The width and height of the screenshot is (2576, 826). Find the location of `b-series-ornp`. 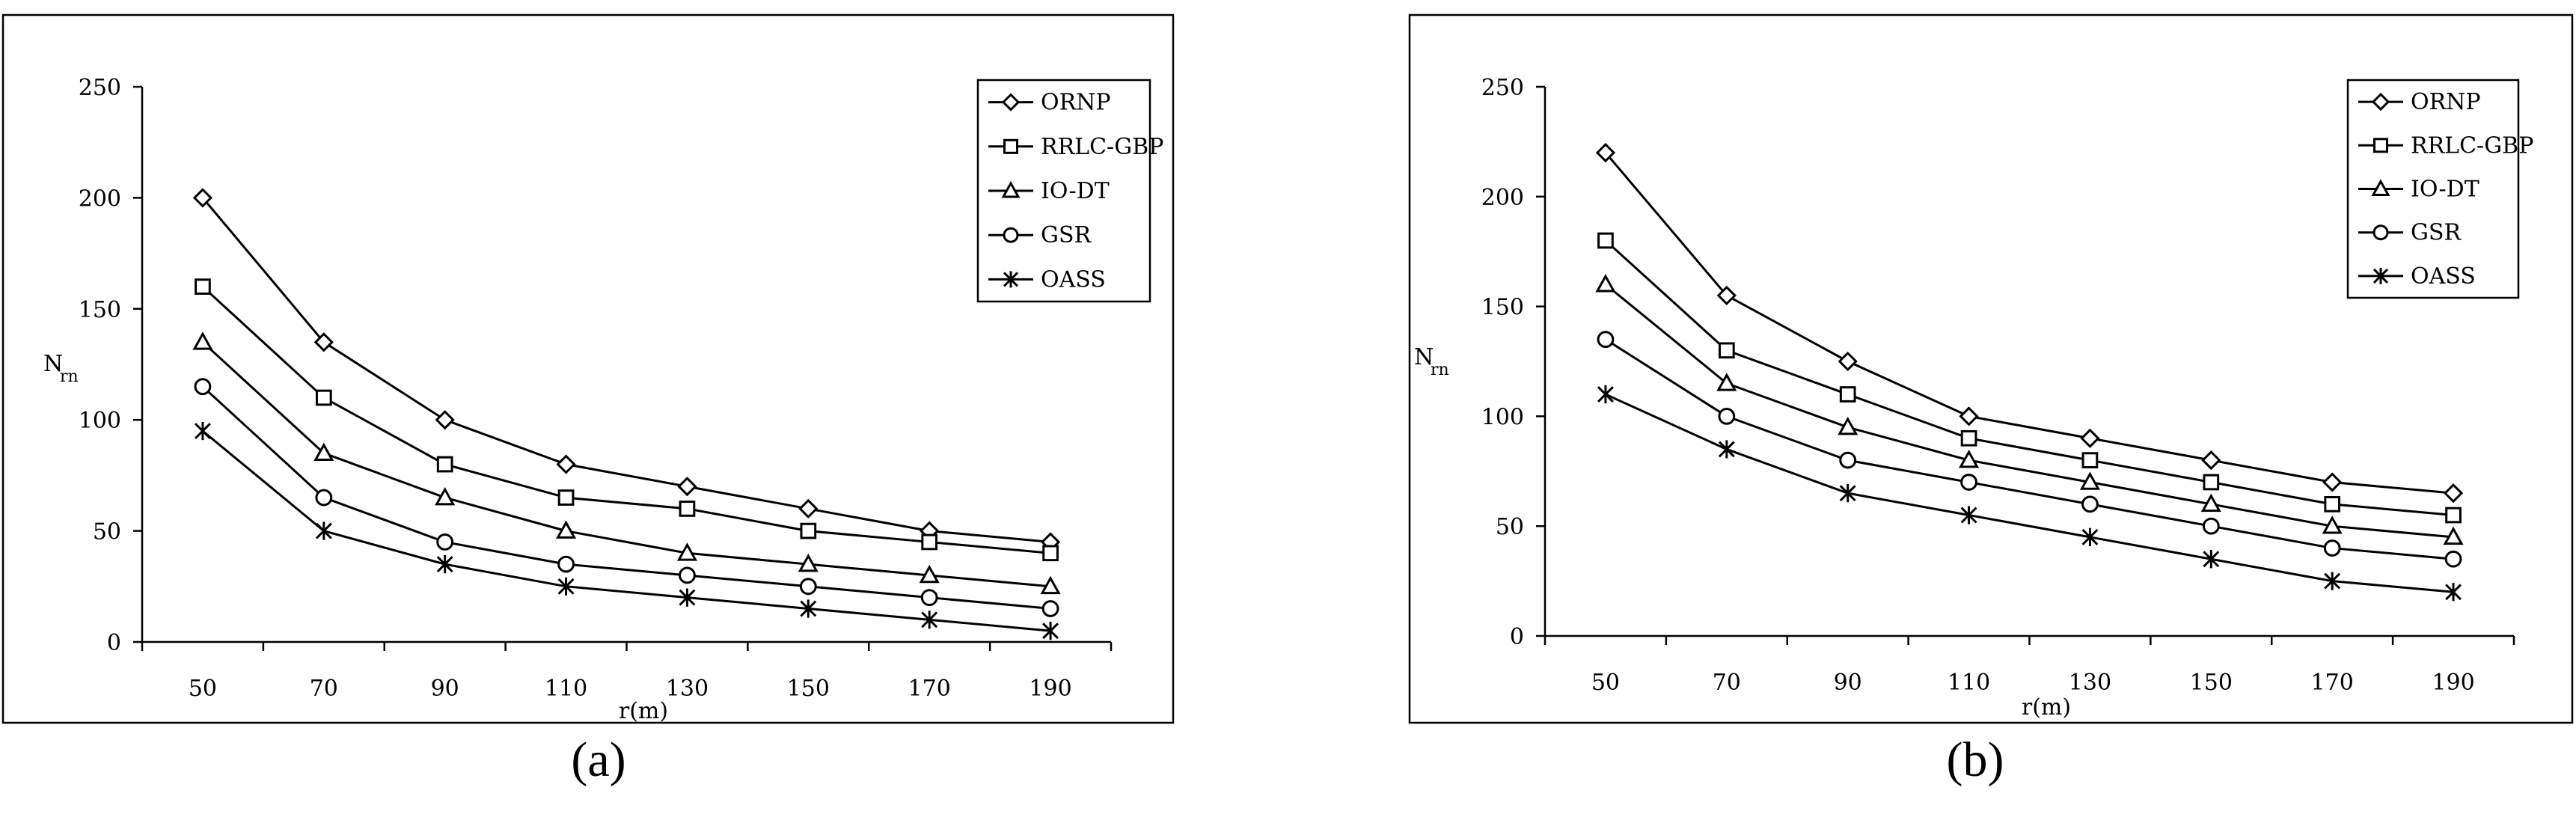

b-series-ornp is located at coordinates (2029, 323).